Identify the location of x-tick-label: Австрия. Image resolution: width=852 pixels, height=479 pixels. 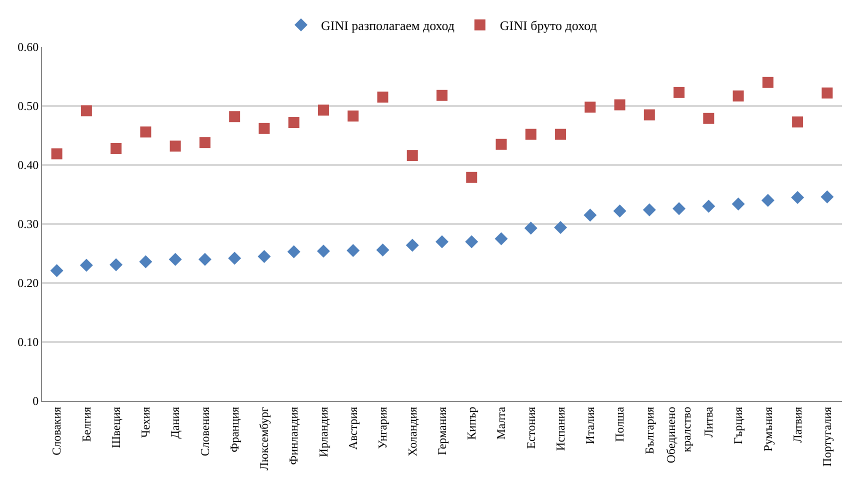
(353, 428).